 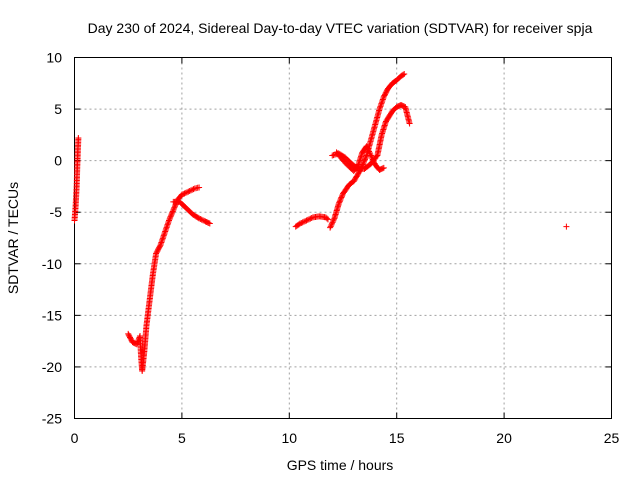 What do you see at coordinates (52, 238) in the screenshot?
I see `y-tick-labels: 10 5 0 -5 -10 -15 -20 -25` at bounding box center [52, 238].